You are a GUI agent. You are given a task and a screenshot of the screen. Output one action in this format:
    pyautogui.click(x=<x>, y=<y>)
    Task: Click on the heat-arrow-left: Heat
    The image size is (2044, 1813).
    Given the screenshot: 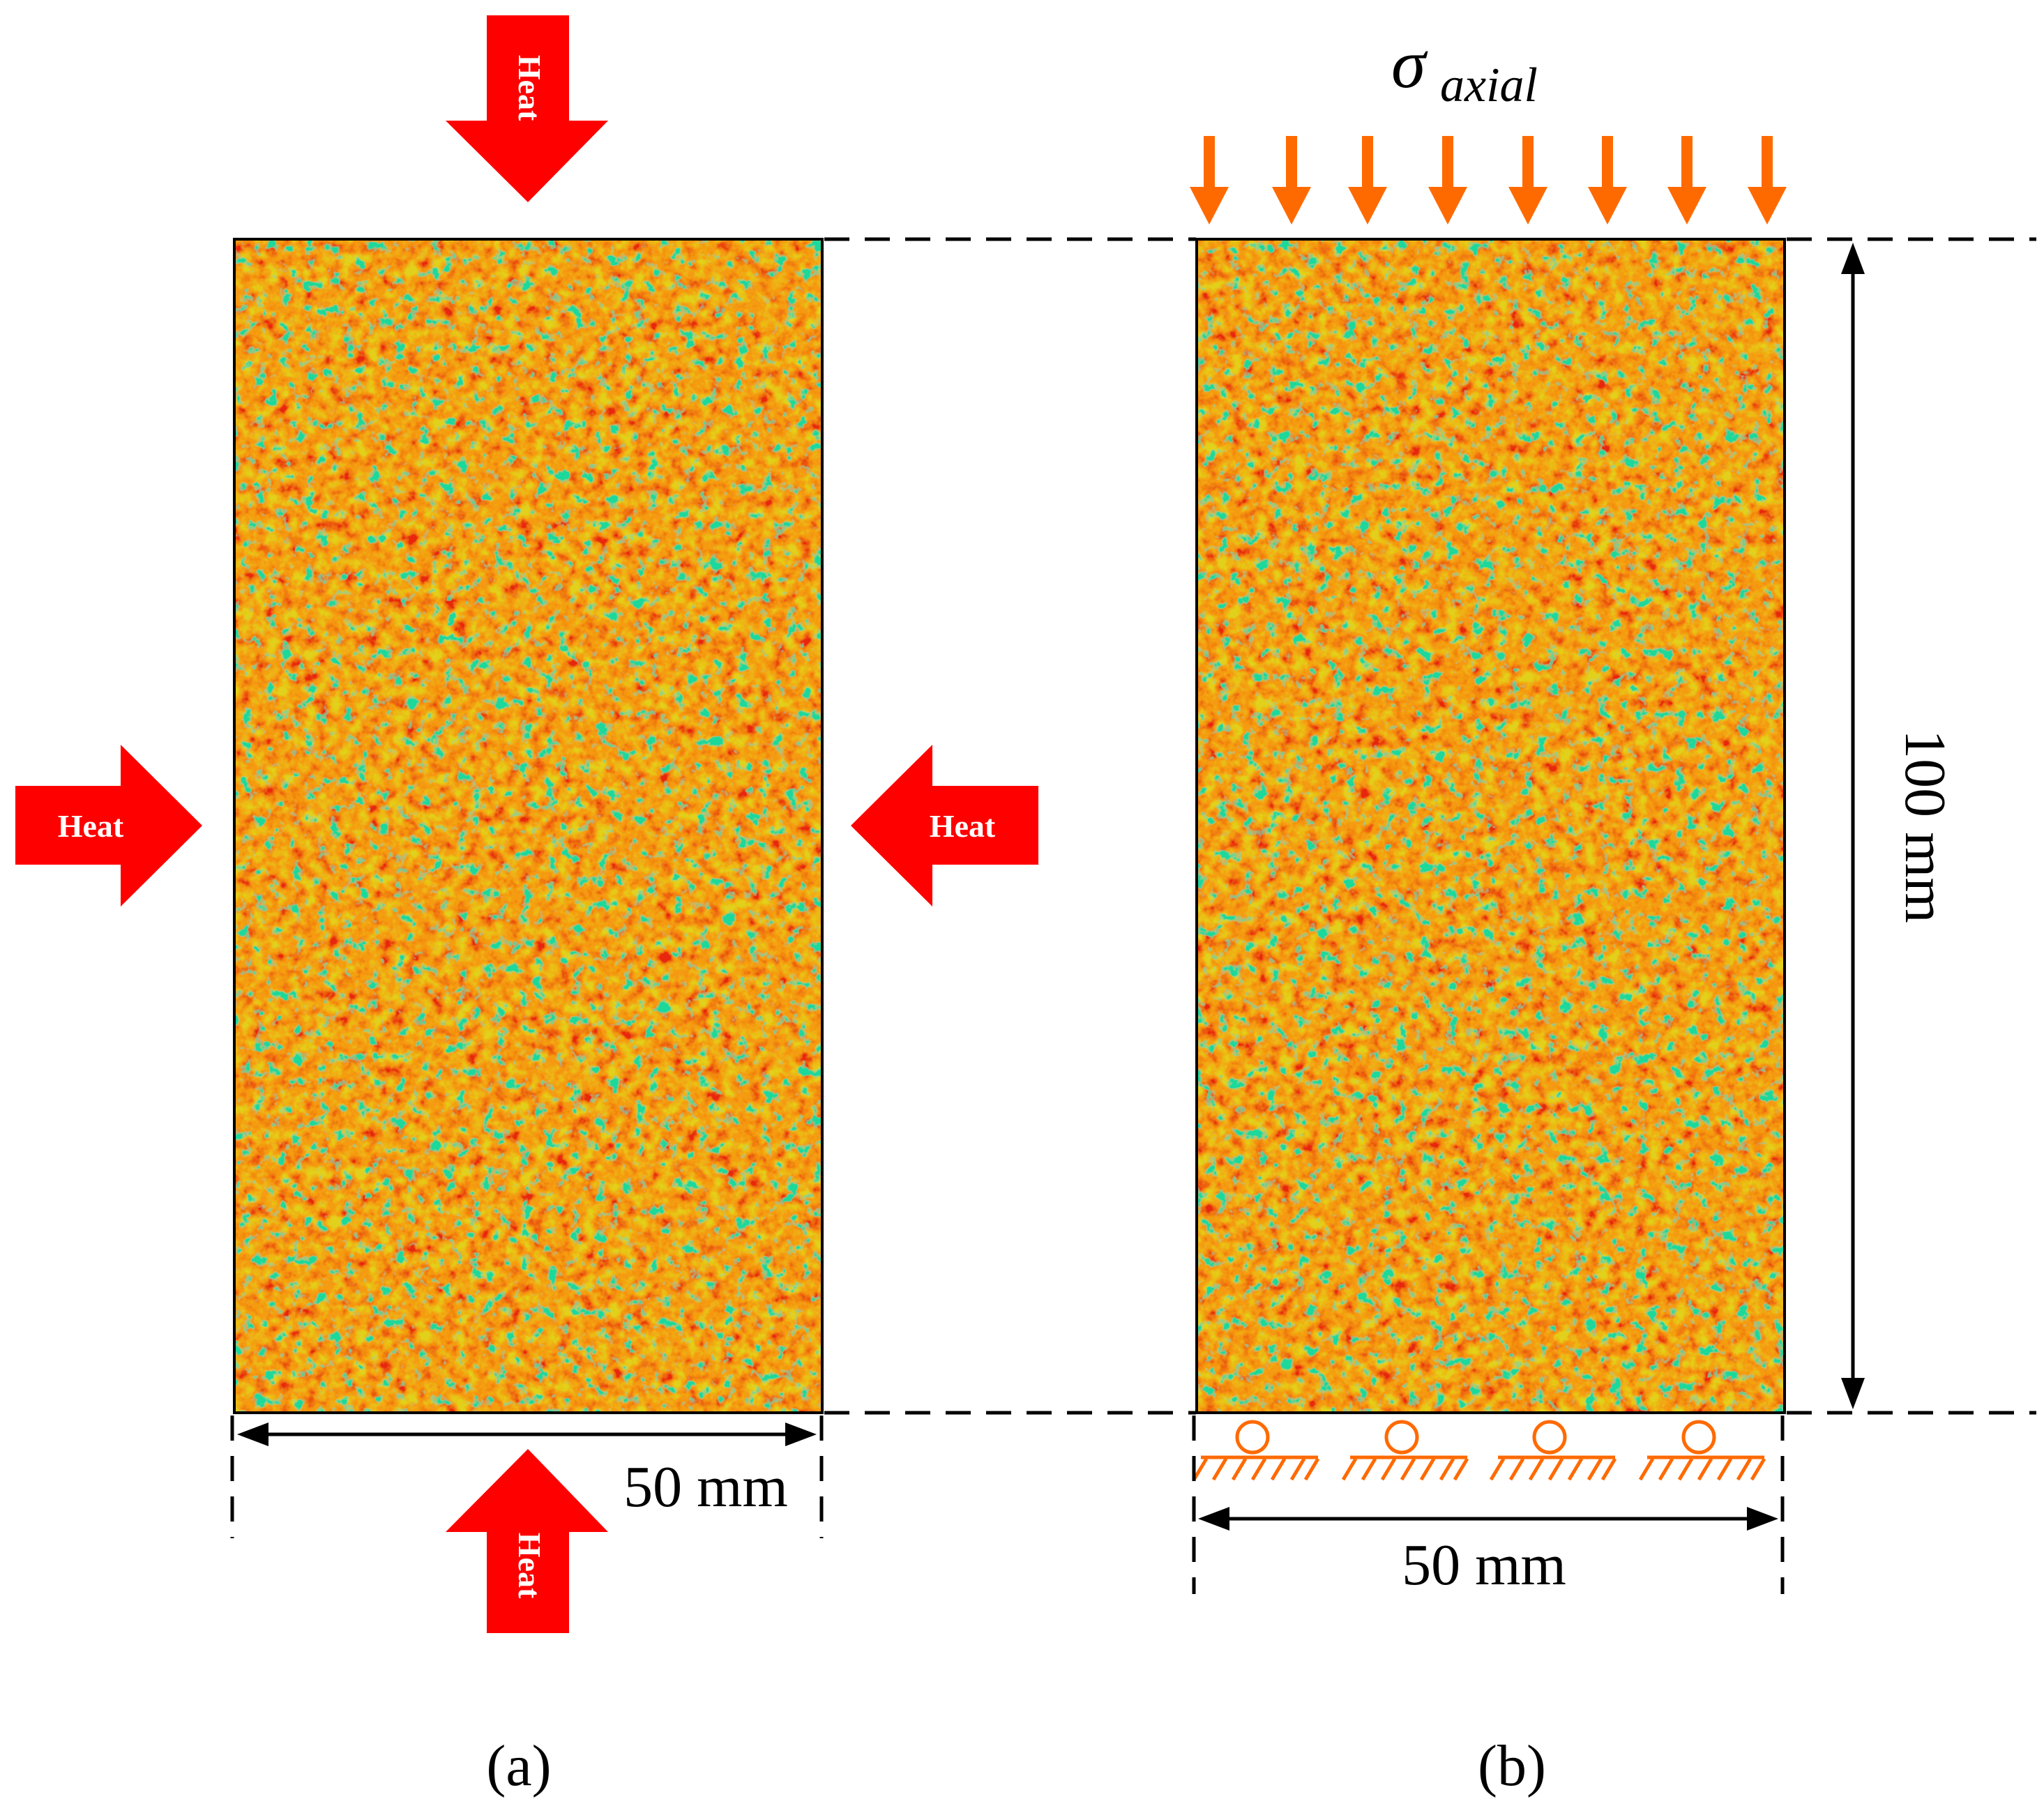 What is the action you would take?
    pyautogui.click(x=109, y=825)
    